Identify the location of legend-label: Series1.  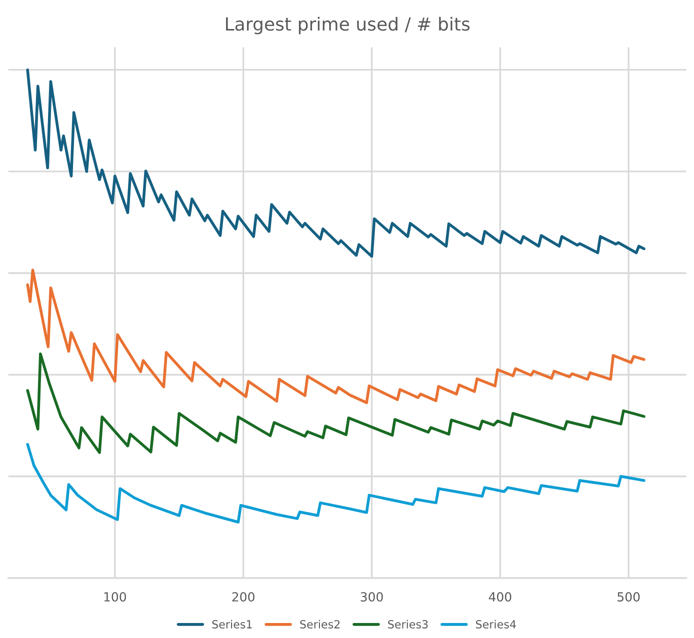
(232, 624).